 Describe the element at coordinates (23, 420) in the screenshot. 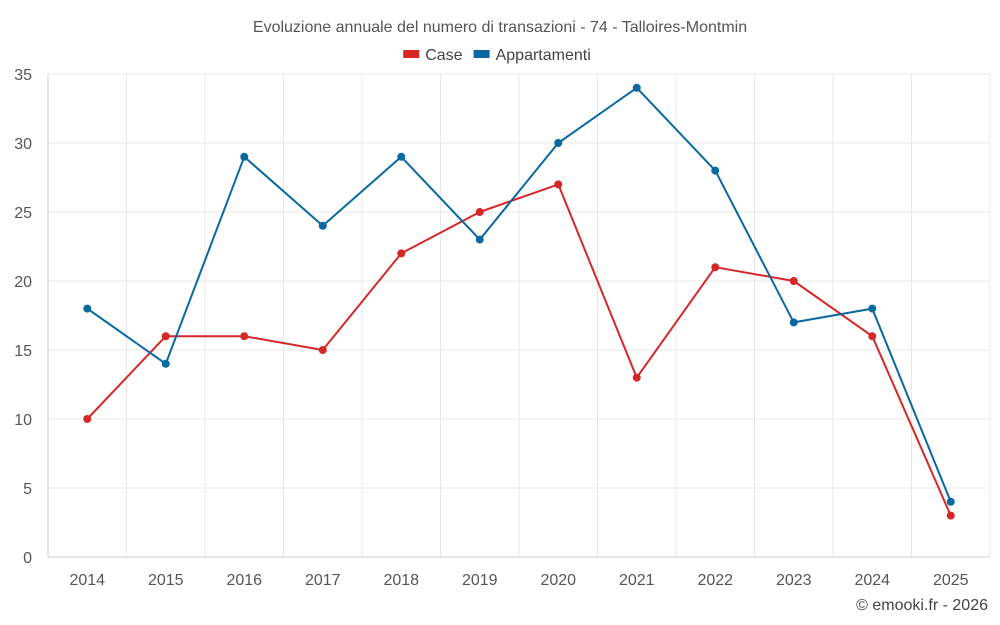

I see `y-tick-label: 10` at that location.